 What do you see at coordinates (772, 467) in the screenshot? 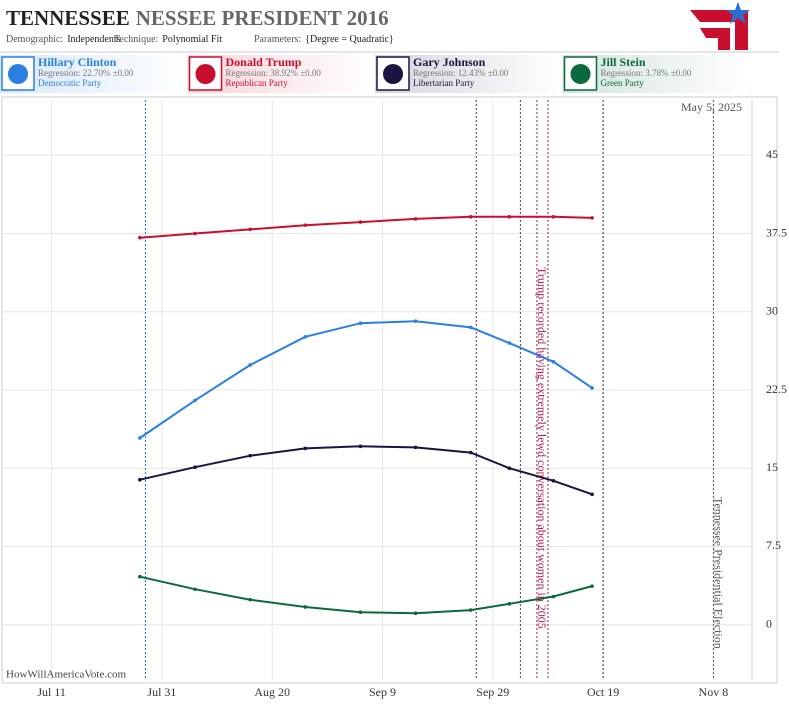
I see `y-tick-label: 15` at bounding box center [772, 467].